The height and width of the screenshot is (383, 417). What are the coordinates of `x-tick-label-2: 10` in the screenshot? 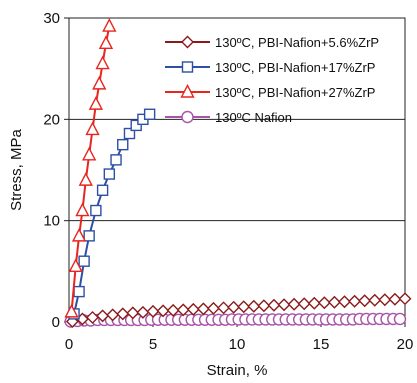 It's located at (237, 344).